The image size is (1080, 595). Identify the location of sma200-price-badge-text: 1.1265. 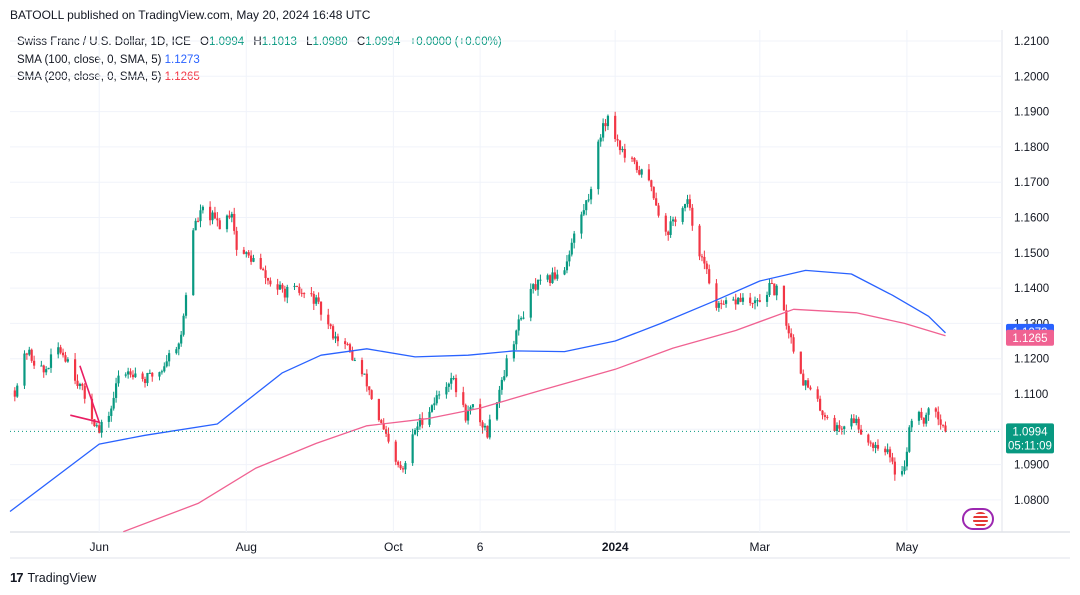
(1029, 339).